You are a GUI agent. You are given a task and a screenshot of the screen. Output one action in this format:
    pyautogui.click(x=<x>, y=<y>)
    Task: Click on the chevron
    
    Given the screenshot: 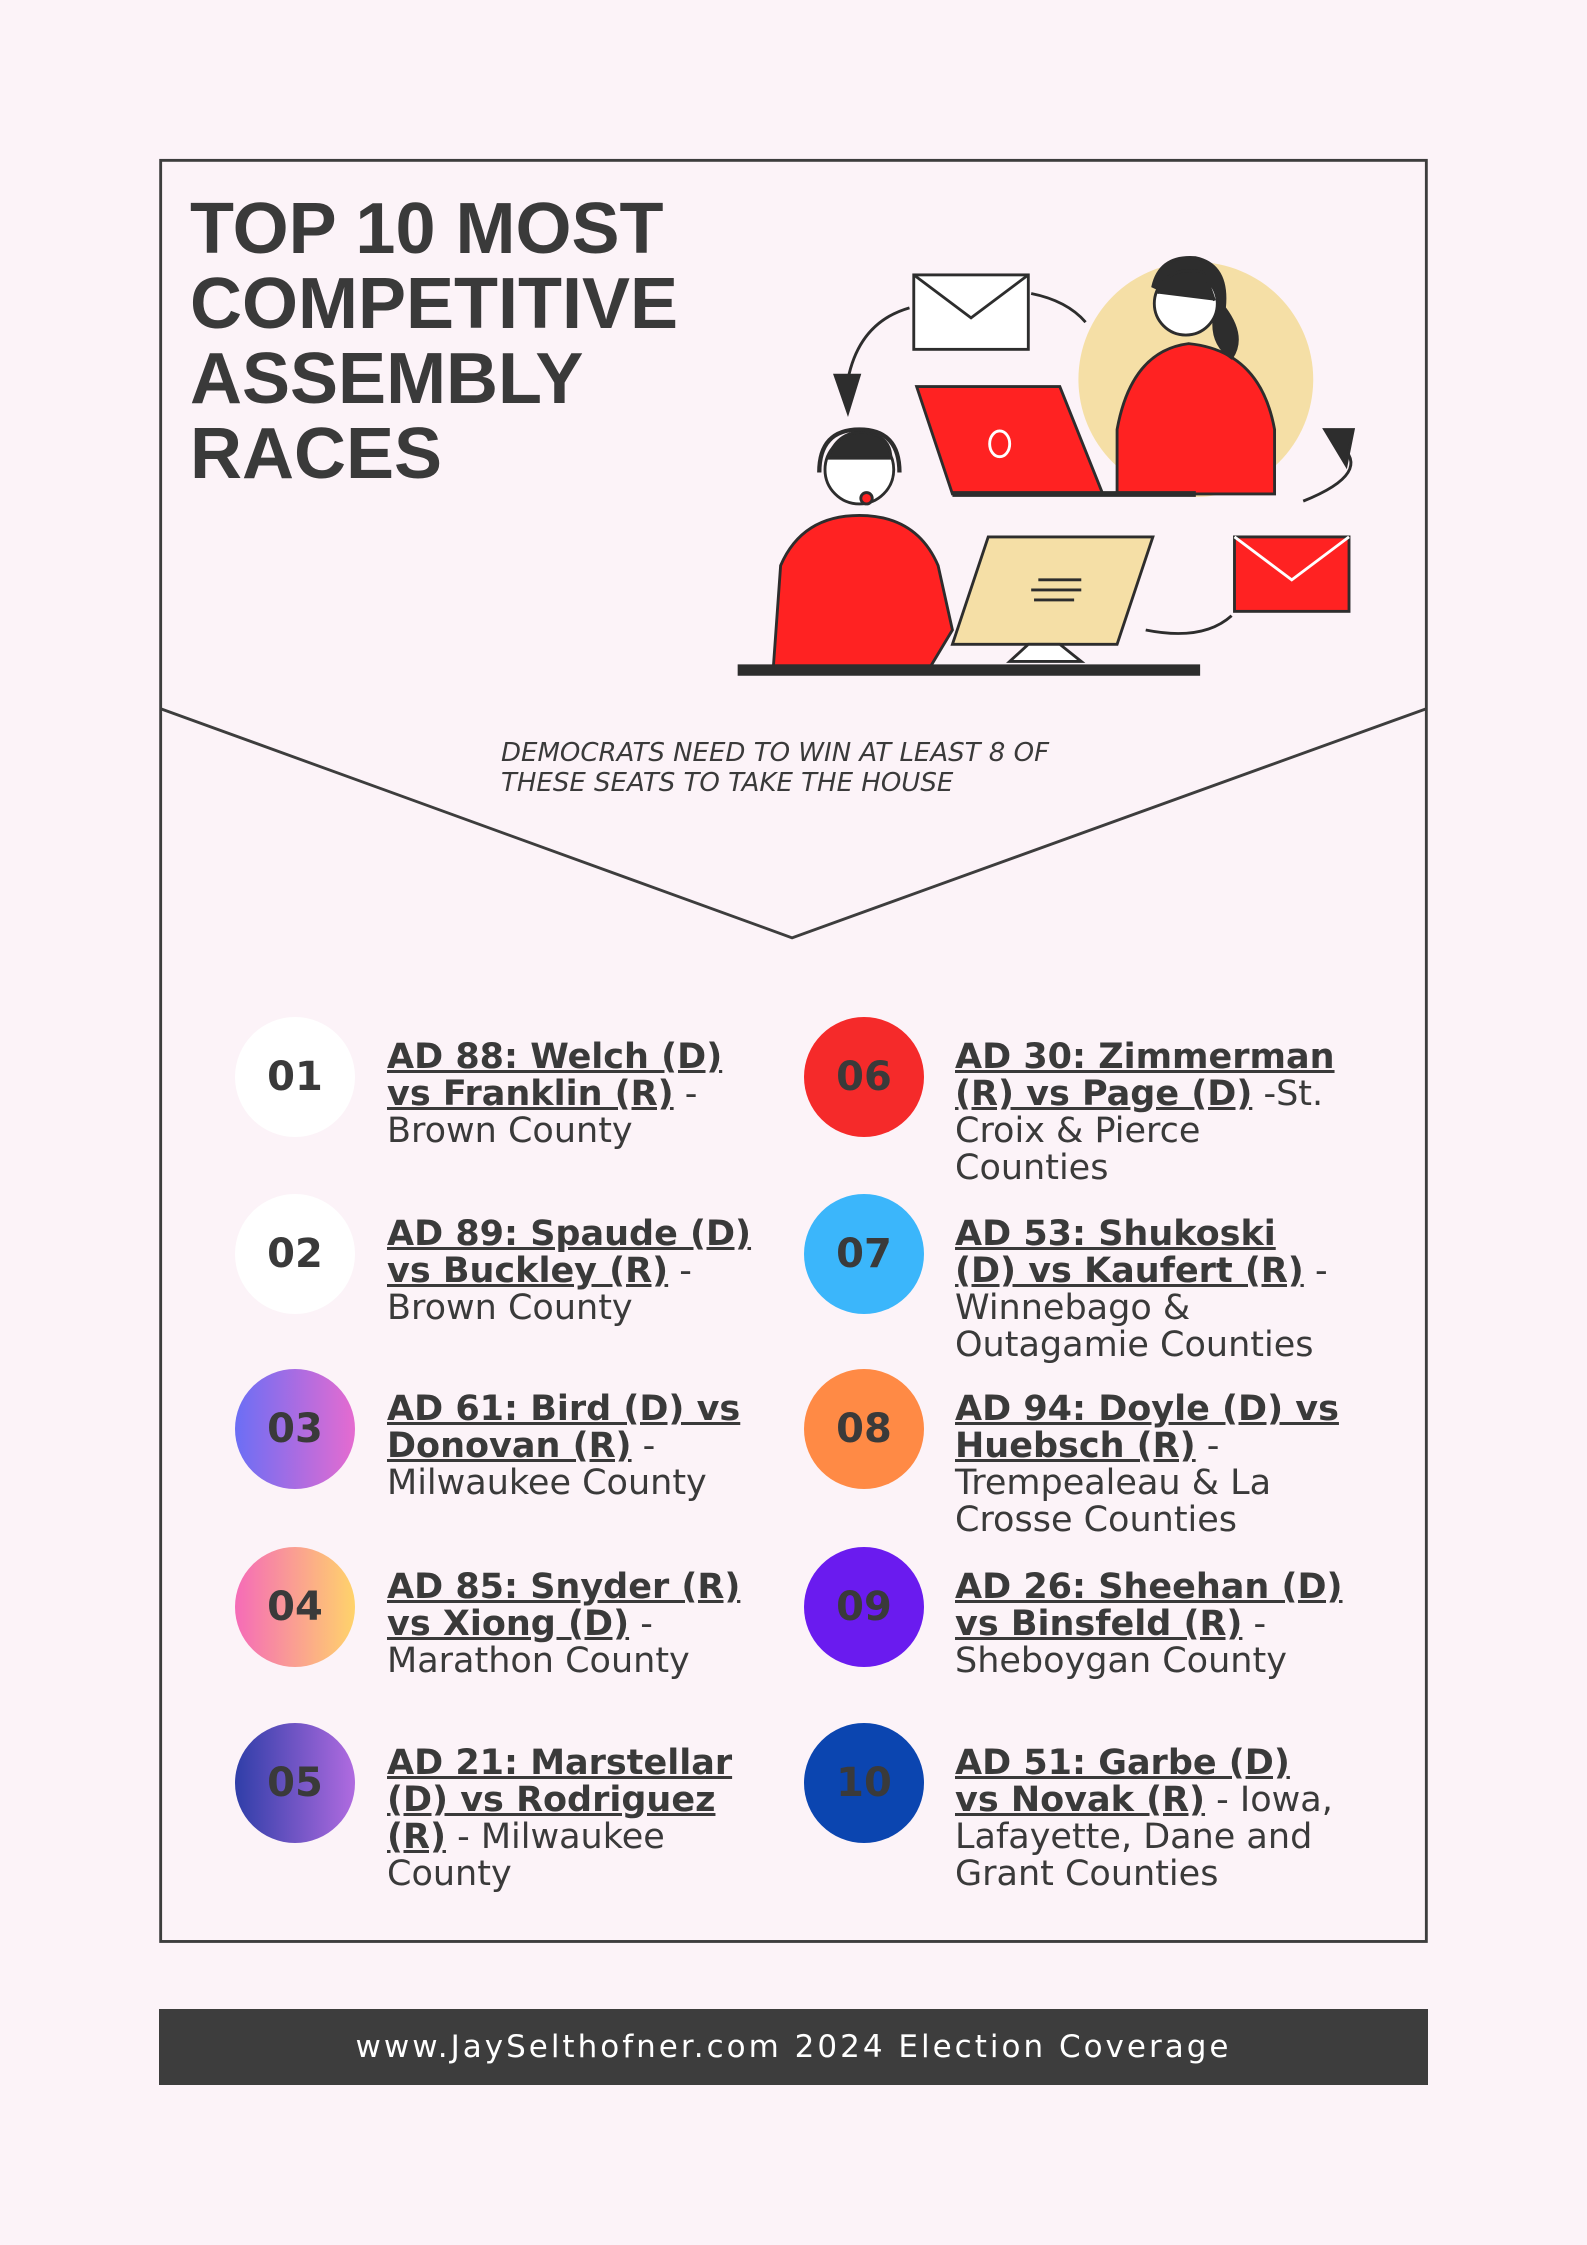 What is the action you would take?
    pyautogui.click(x=793, y=823)
    